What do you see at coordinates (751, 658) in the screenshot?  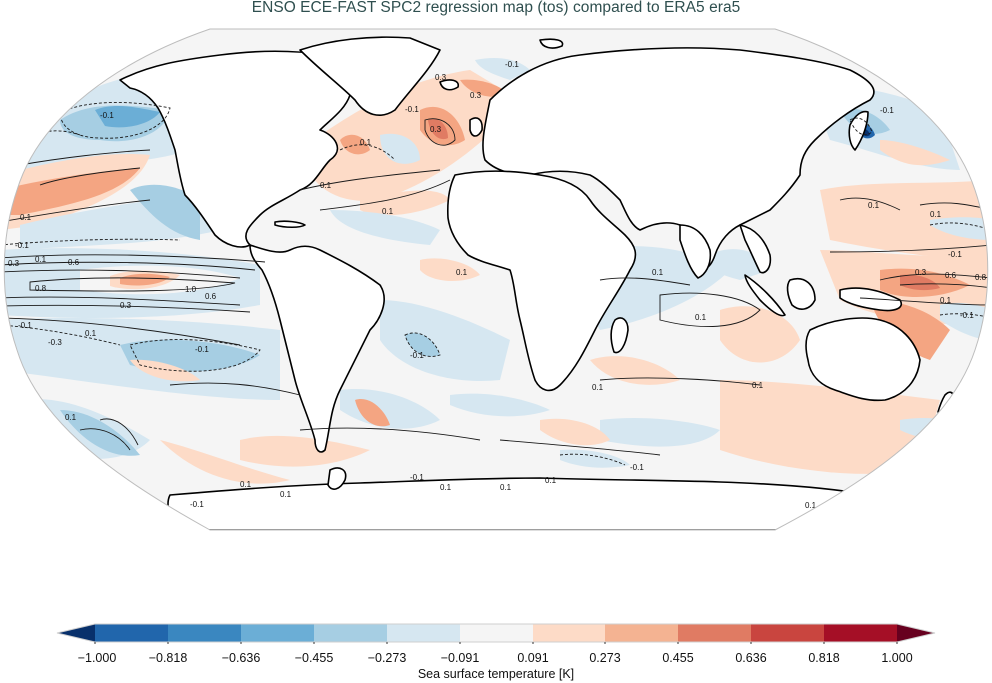 I see `colorbar-tick: 0.636` at bounding box center [751, 658].